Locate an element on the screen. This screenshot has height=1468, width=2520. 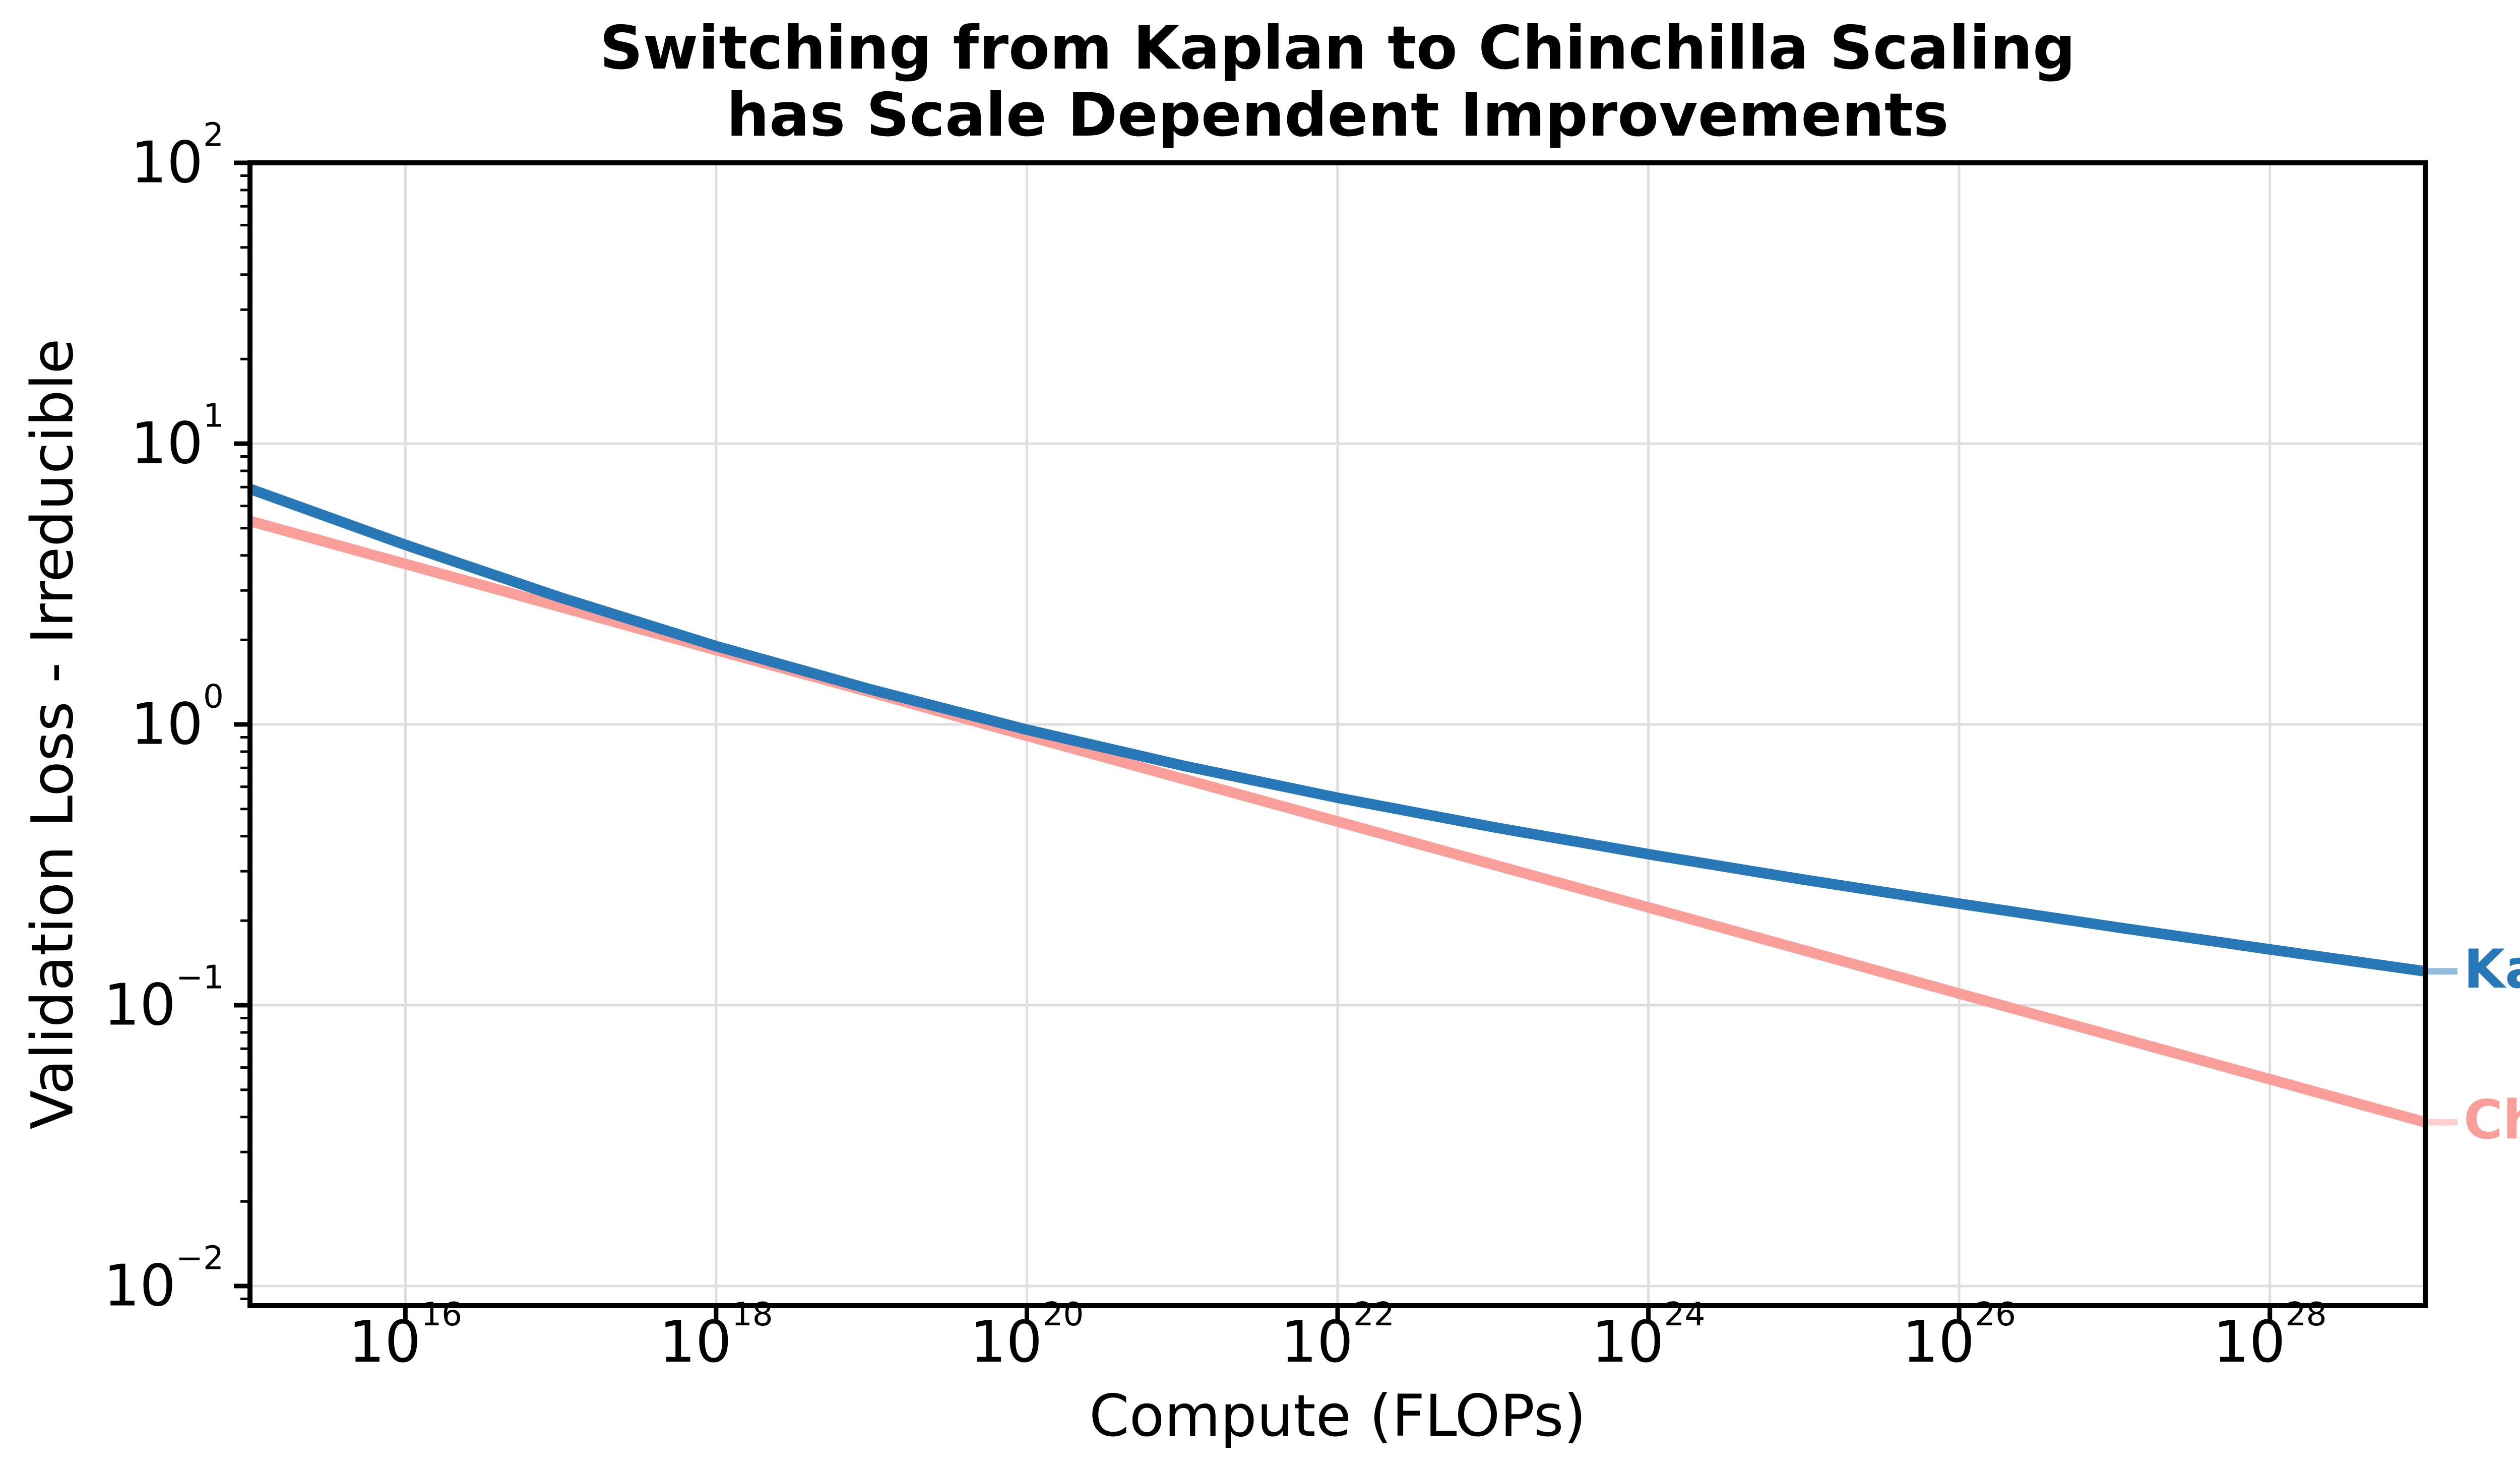
x-tick-label: 1022 is located at coordinates (1338, 1335).